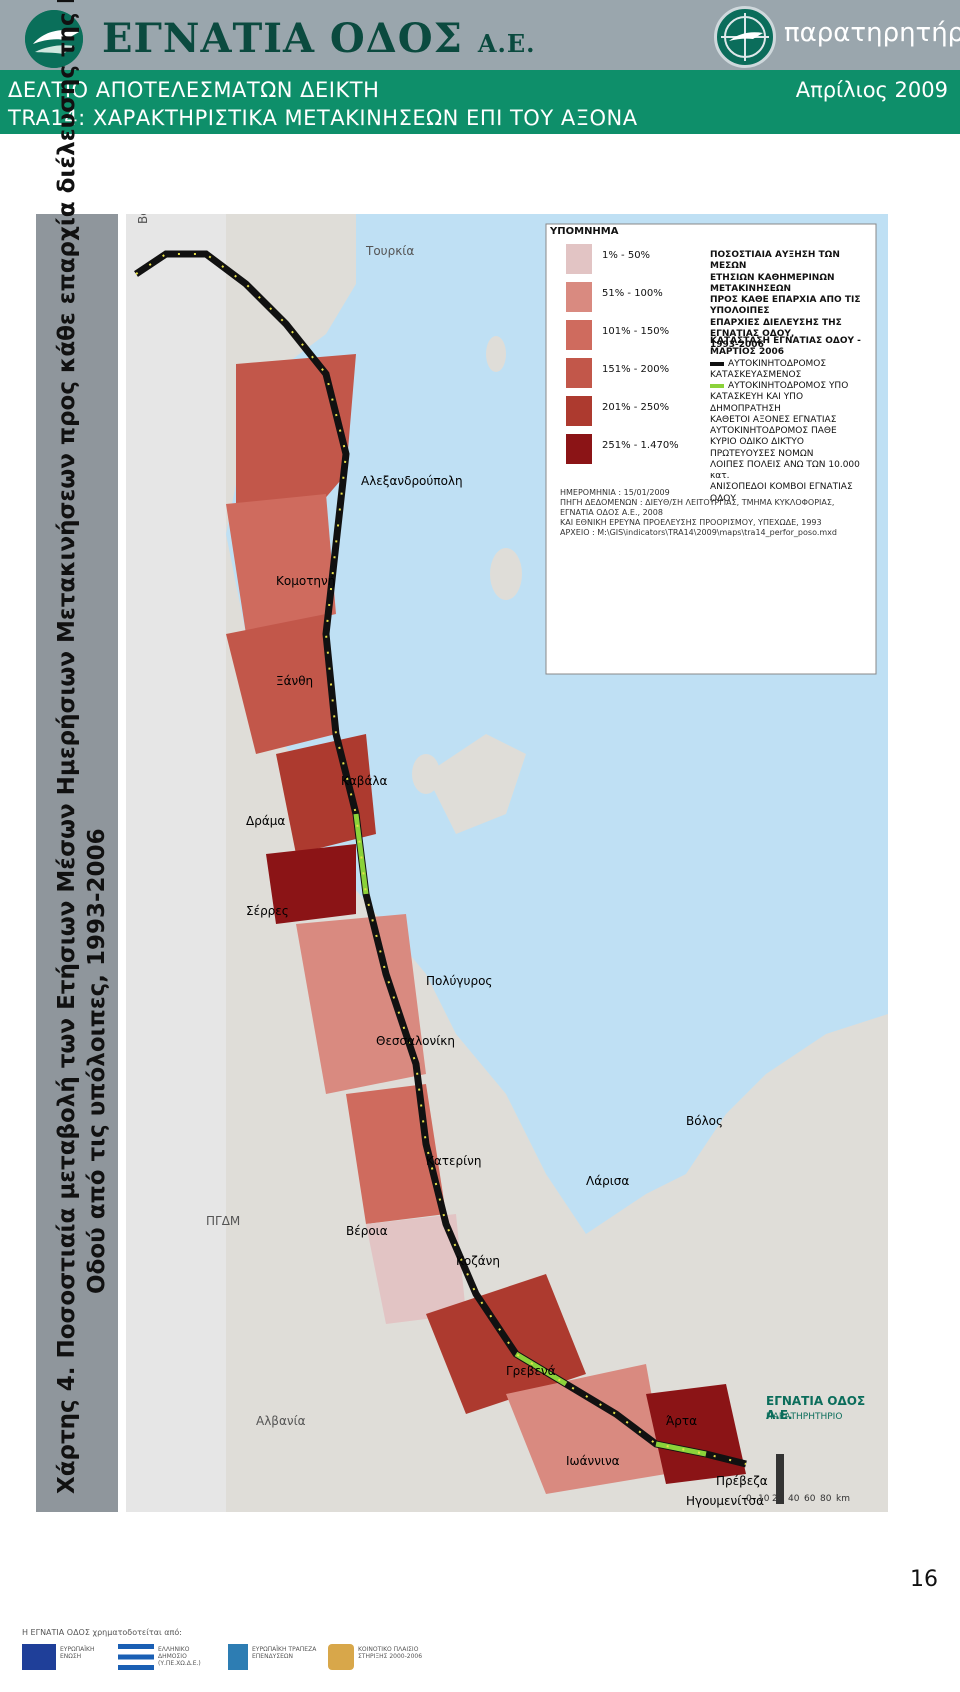 The width and height of the screenshot is (960, 1692). I want to click on legend-class-3: 101% - 150%, so click(636, 331).